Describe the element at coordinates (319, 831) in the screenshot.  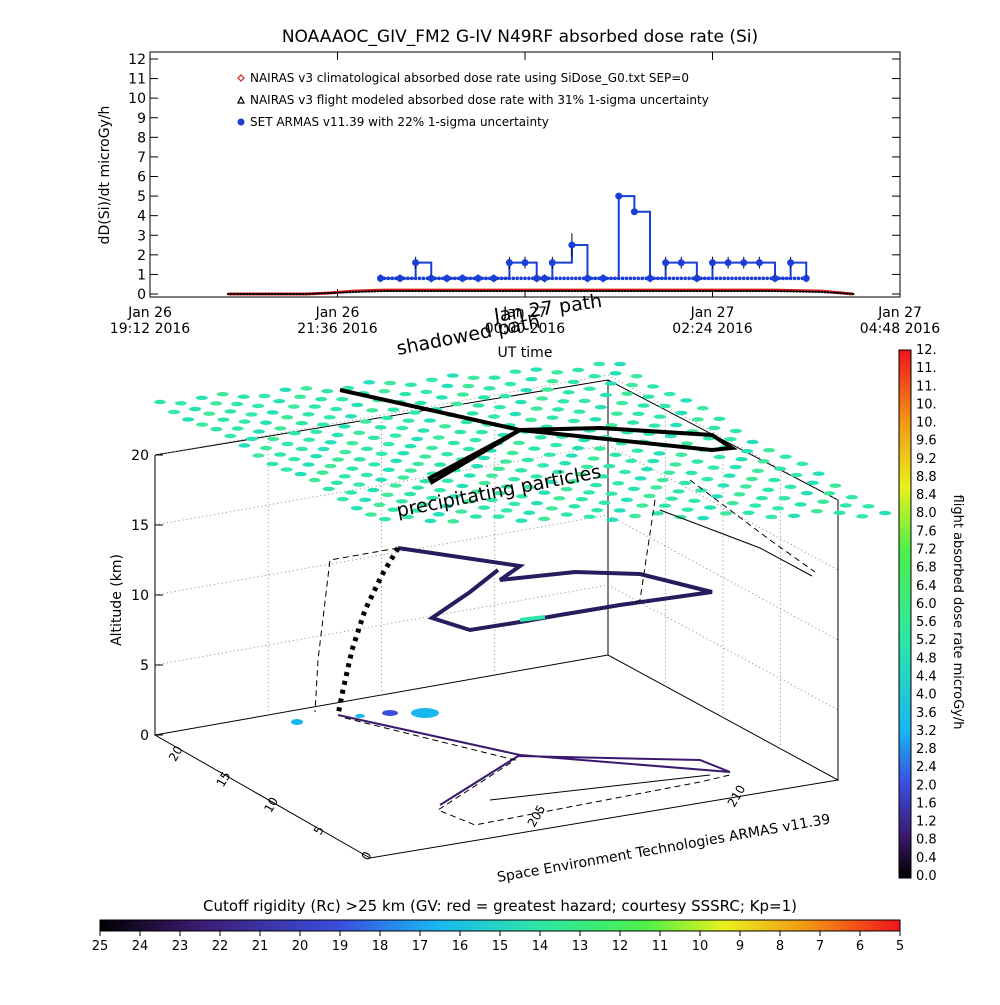
I see `y3d-tick-label: 5` at that location.